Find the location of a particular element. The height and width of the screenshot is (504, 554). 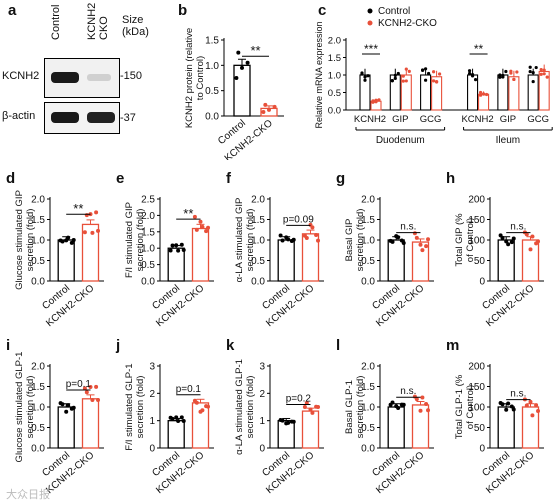

y-tick-label-j: 2 is located at coordinates (152, 394).